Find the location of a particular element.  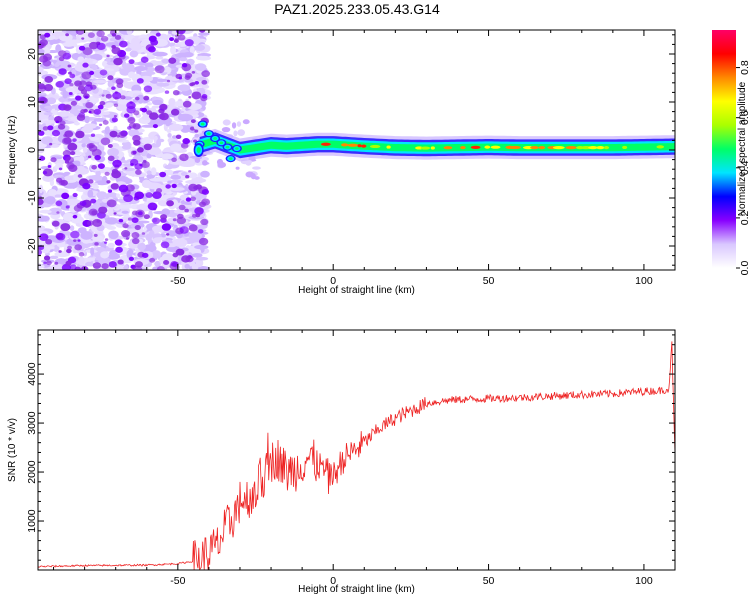

colorbar-tick-label: 0.2 is located at coordinates (744, 217).